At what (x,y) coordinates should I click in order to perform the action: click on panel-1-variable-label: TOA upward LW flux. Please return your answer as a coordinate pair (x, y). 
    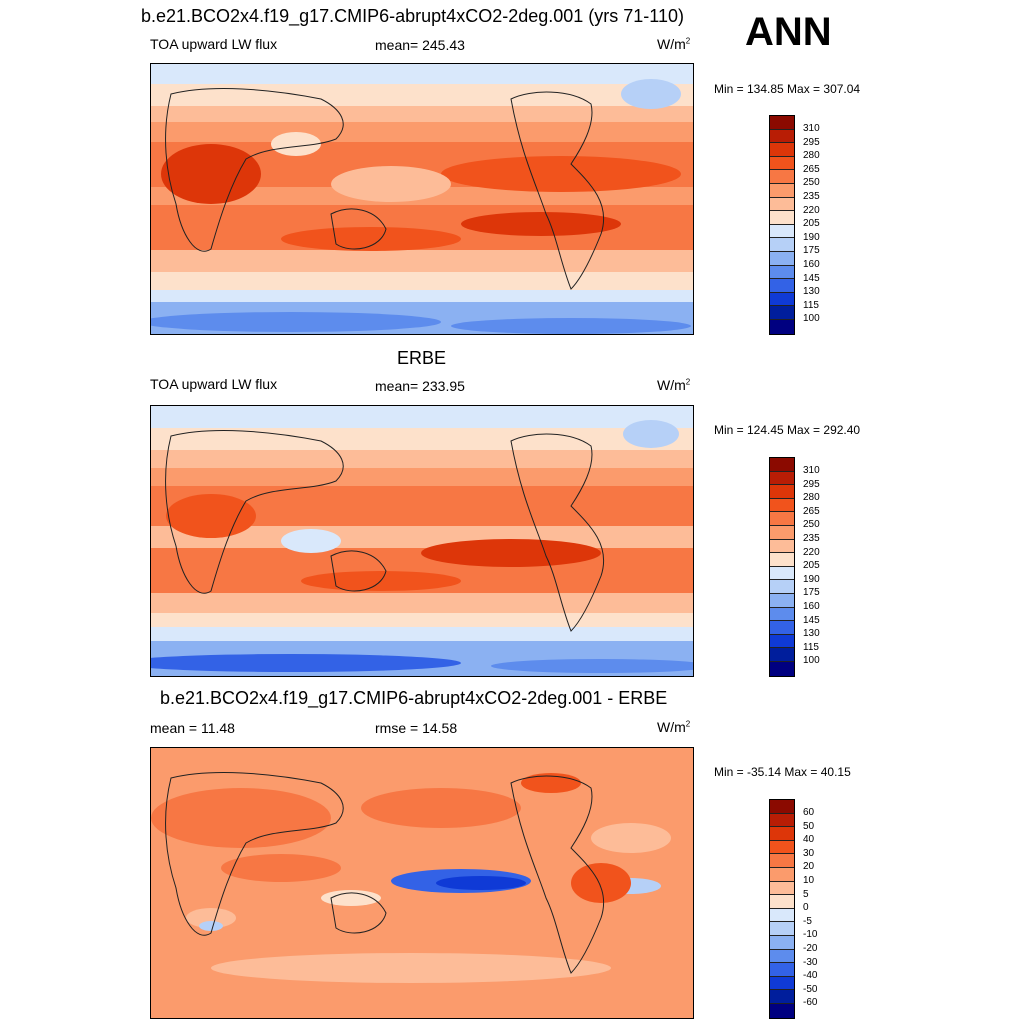
    Looking at the image, I should click on (214, 44).